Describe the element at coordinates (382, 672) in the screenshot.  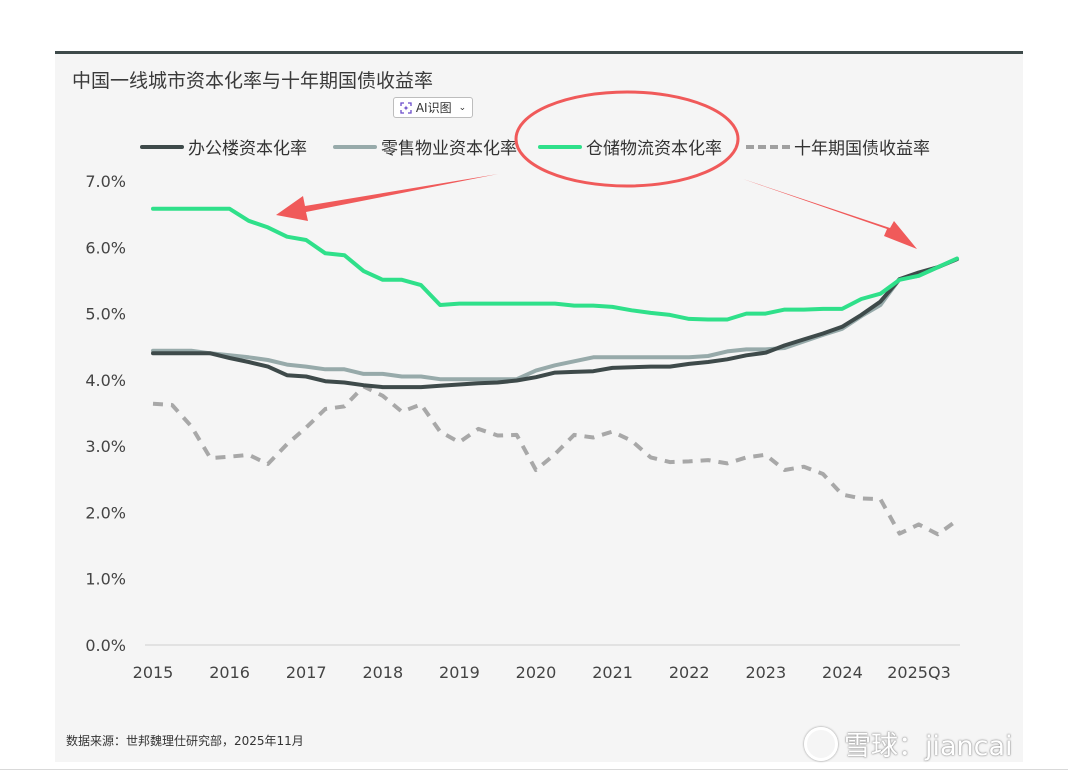
I see `x-tick-label: 2018` at that location.